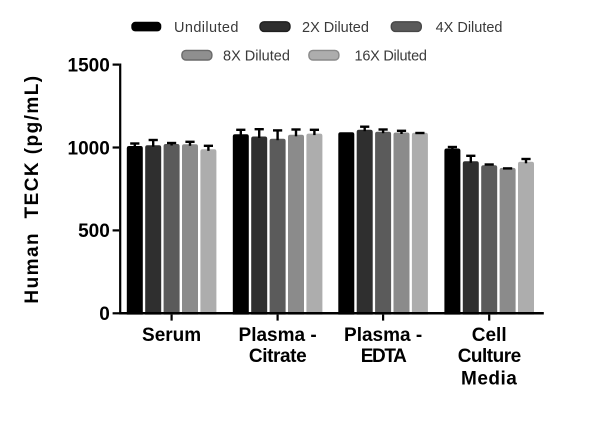 The image size is (600, 423). Describe the element at coordinates (256, 57) in the screenshot. I see `svg-text: 8X Diluted` at that location.